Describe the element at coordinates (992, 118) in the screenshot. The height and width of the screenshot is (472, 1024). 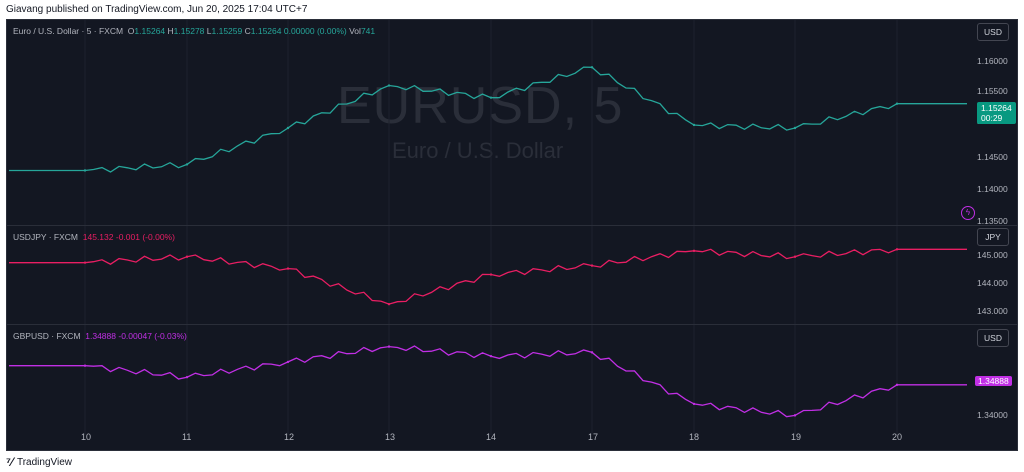
I see `countdown: 00:29` at that location.